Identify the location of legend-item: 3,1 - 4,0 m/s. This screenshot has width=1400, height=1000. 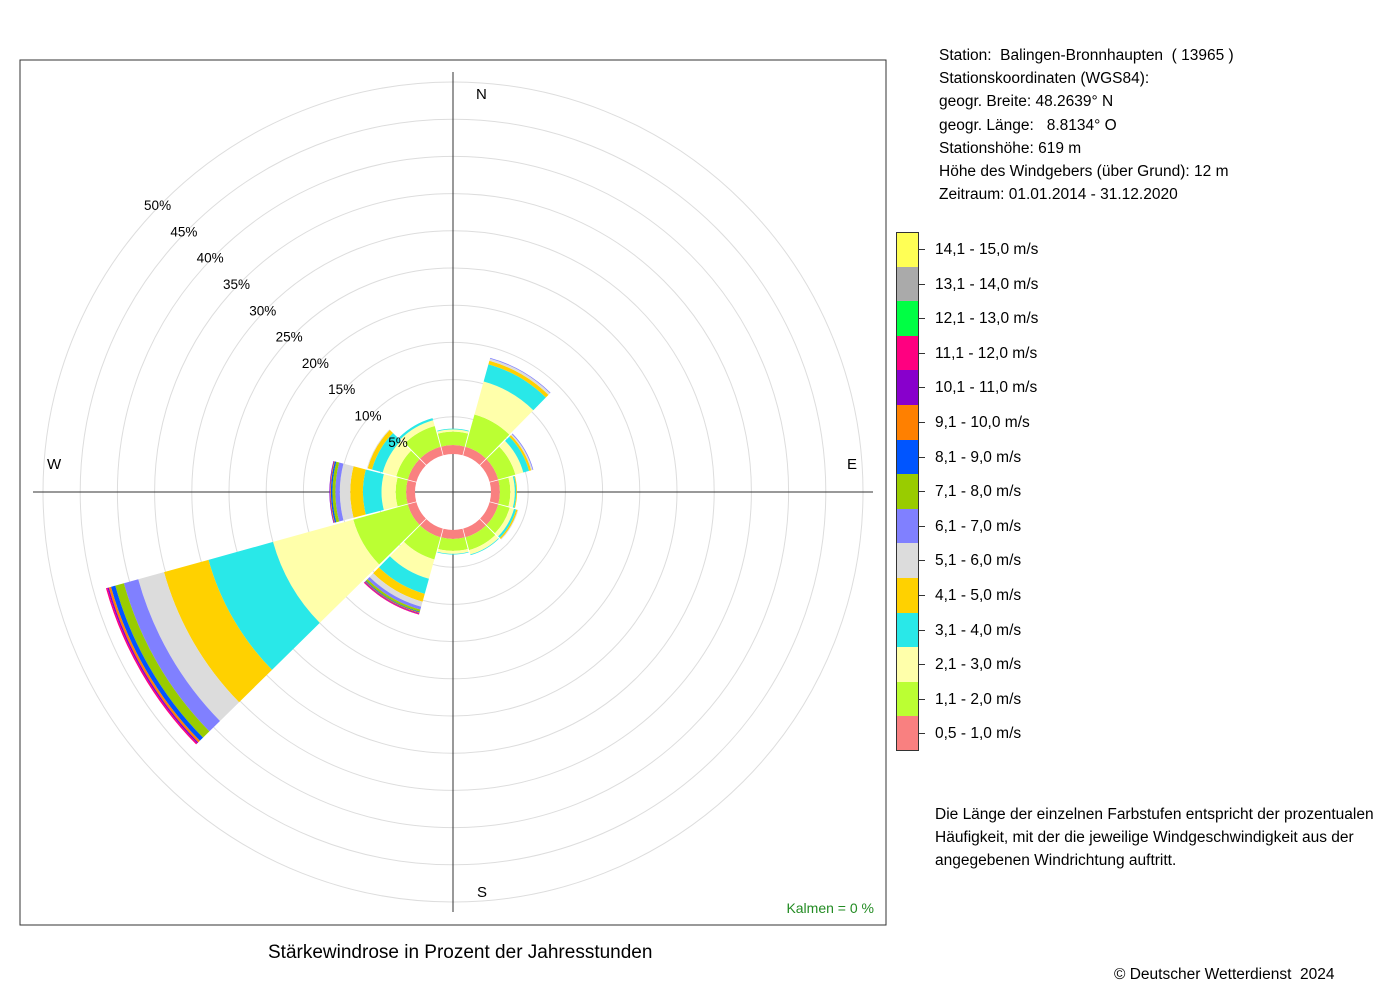
(1096, 630).